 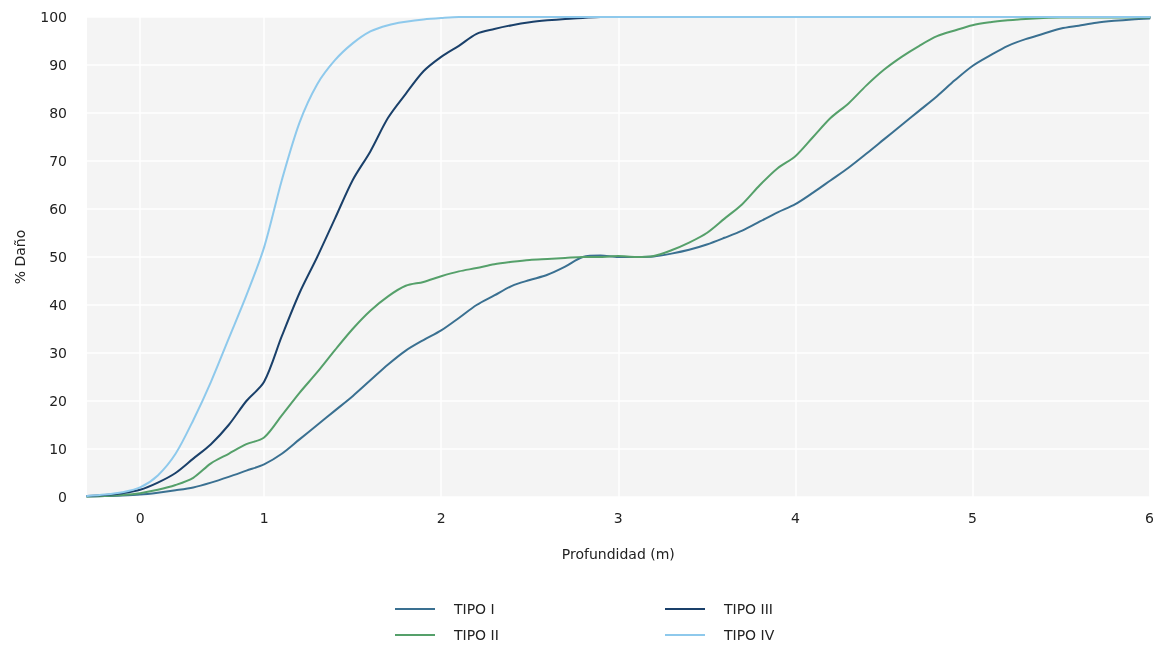 What do you see at coordinates (58, 401) in the screenshot?
I see `y-tick-label: 20` at bounding box center [58, 401].